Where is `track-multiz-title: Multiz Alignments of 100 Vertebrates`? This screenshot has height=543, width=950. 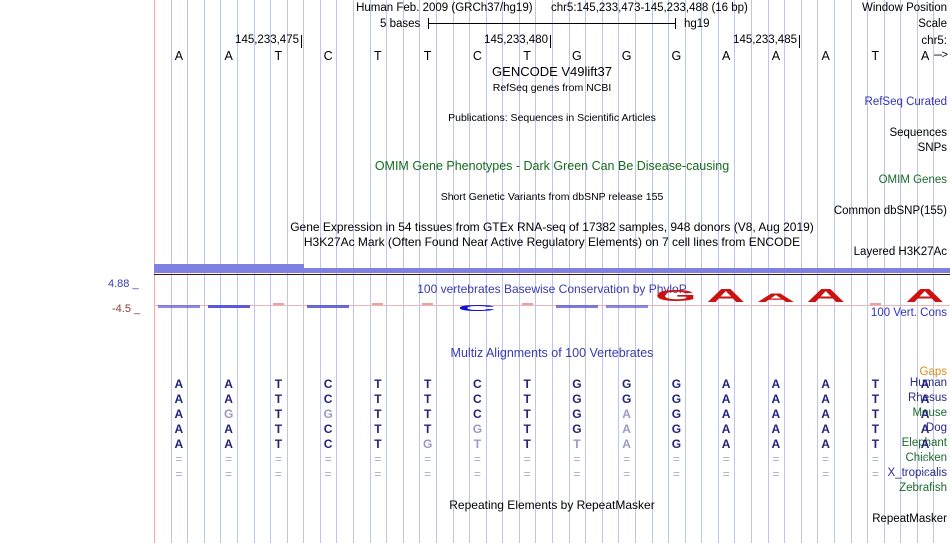
track-multiz-title: Multiz Alignments of 100 Vertebrates is located at coordinates (552, 353).